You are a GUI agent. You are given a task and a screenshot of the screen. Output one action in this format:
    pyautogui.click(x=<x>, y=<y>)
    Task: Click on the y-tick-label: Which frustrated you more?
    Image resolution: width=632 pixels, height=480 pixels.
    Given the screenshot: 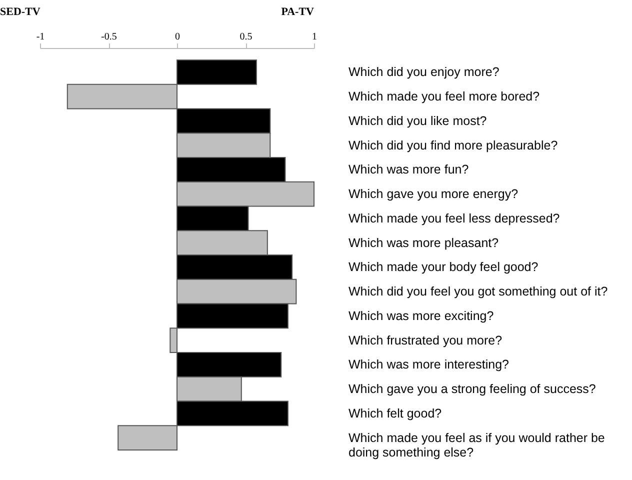 What is the action you would take?
    pyautogui.click(x=425, y=340)
    